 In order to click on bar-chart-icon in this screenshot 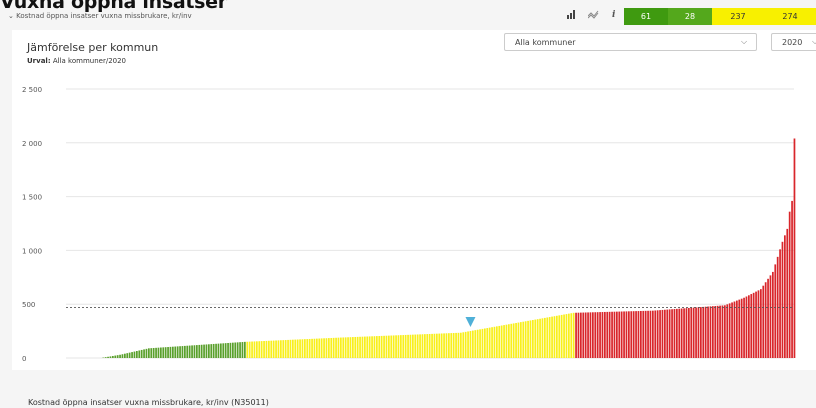, I will do `click(571, 16)`.